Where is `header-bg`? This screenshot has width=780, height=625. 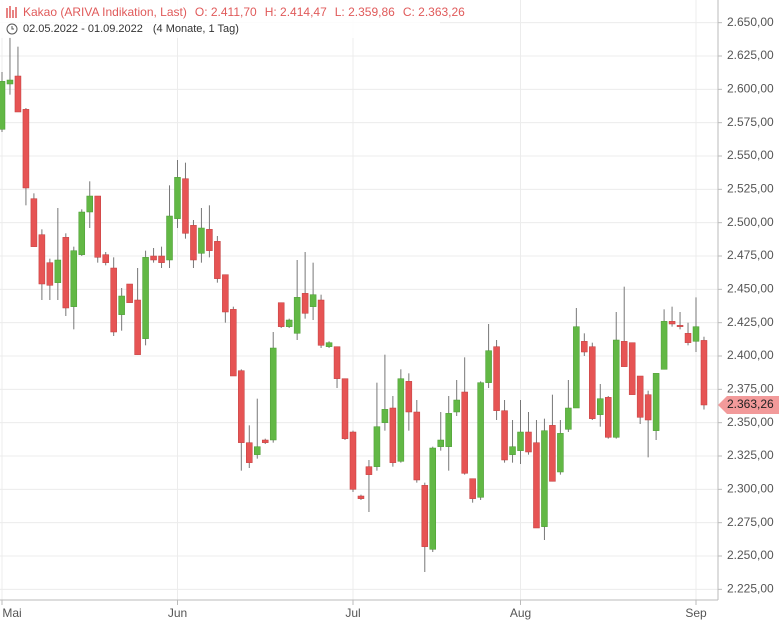
header-bg is located at coordinates (220, 19).